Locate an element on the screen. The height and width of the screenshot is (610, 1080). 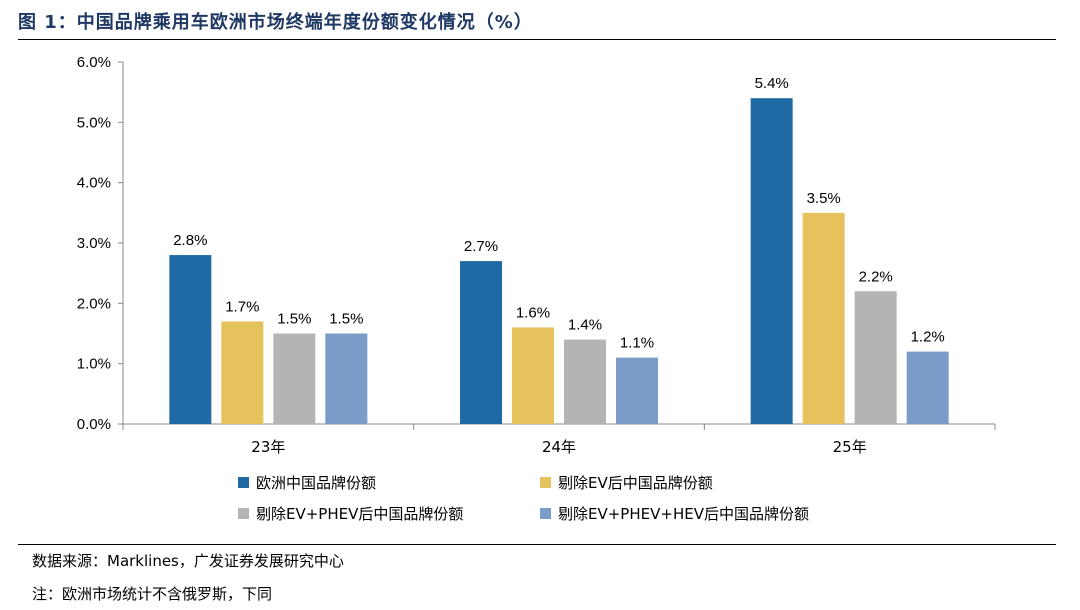
x-tick-label: 24年 is located at coordinates (559, 447).